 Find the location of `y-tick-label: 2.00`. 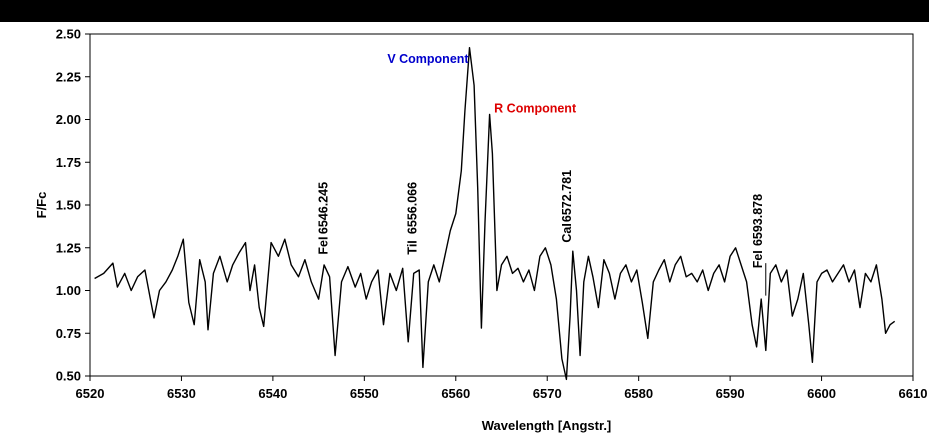

y-tick-label: 2.00 is located at coordinates (68, 119).